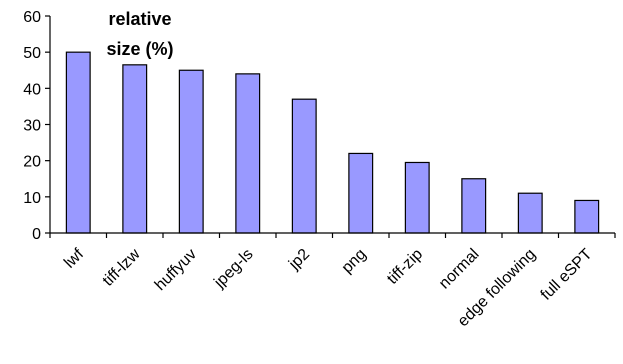  I want to click on bar-jp2, so click(304, 166).